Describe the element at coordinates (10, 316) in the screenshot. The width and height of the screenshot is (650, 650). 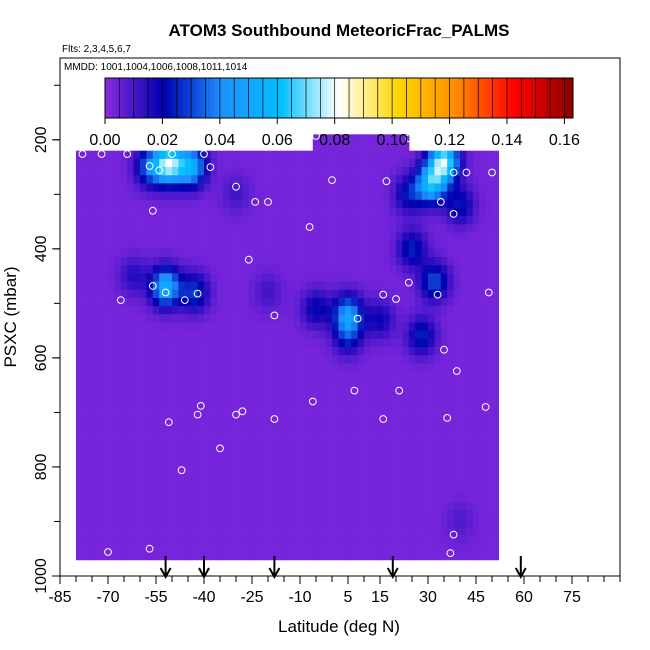
I see `y-axis-label: PSXC (mbar)` at that location.